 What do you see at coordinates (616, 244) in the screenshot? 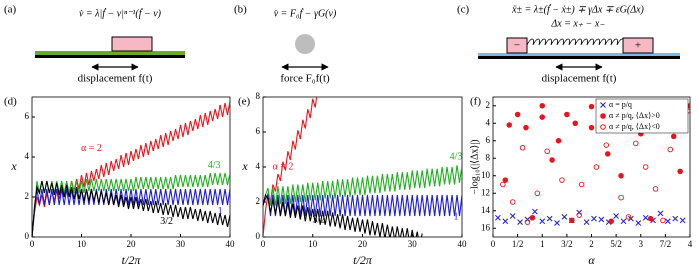
I see `x-tick-label: 5/2` at bounding box center [616, 244].